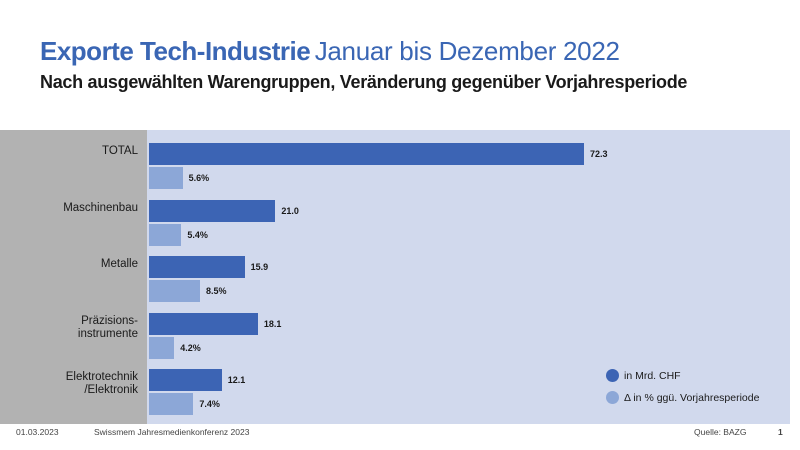  I want to click on title-strong: Exporte Tech-Industrie, so click(175, 51).